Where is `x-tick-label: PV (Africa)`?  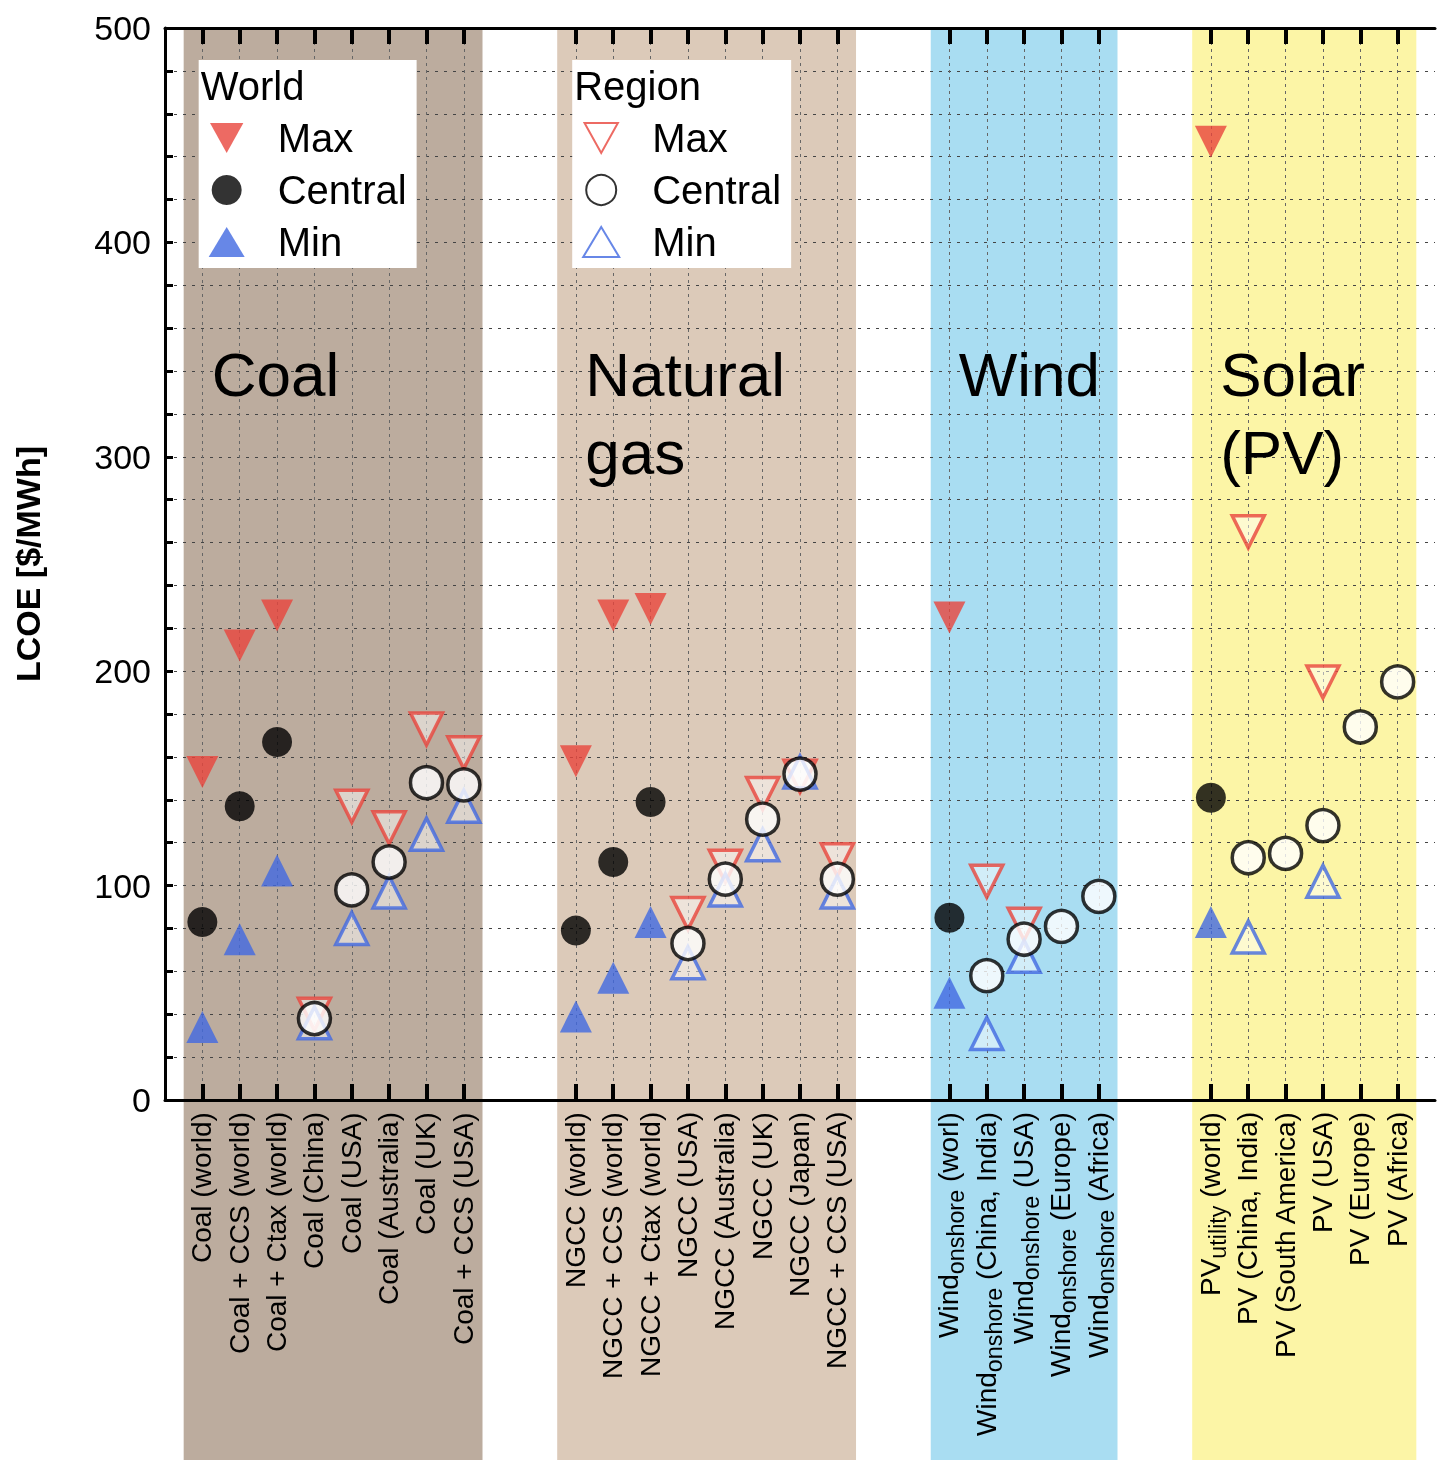
x-tick-label: PV (Africa) is located at coordinates (1397, 1181).